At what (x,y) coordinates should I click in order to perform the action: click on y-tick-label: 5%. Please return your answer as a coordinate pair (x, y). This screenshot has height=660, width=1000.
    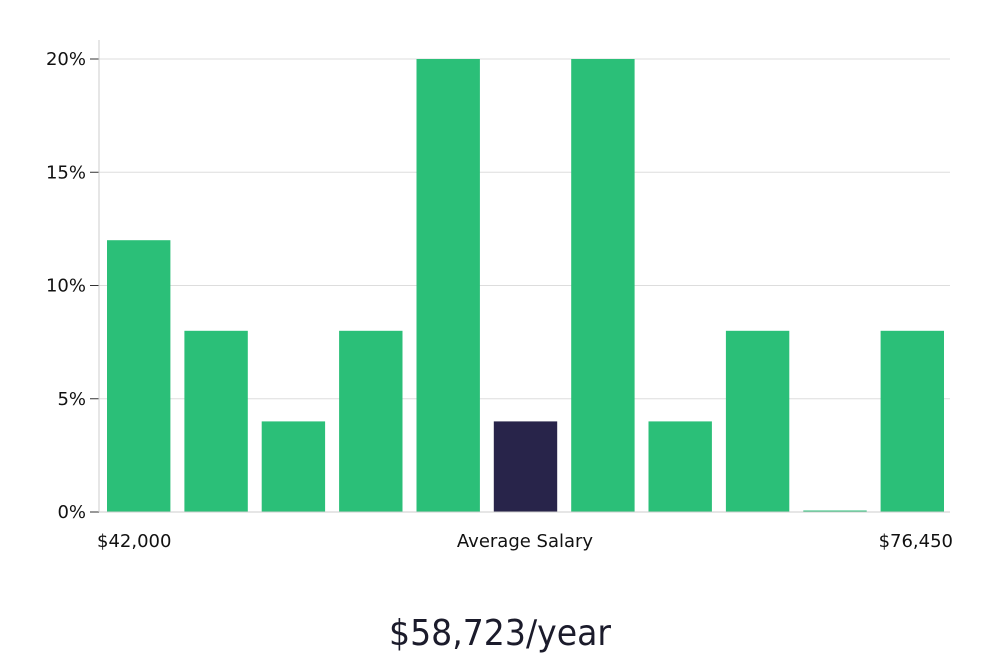
    Looking at the image, I should click on (71, 399).